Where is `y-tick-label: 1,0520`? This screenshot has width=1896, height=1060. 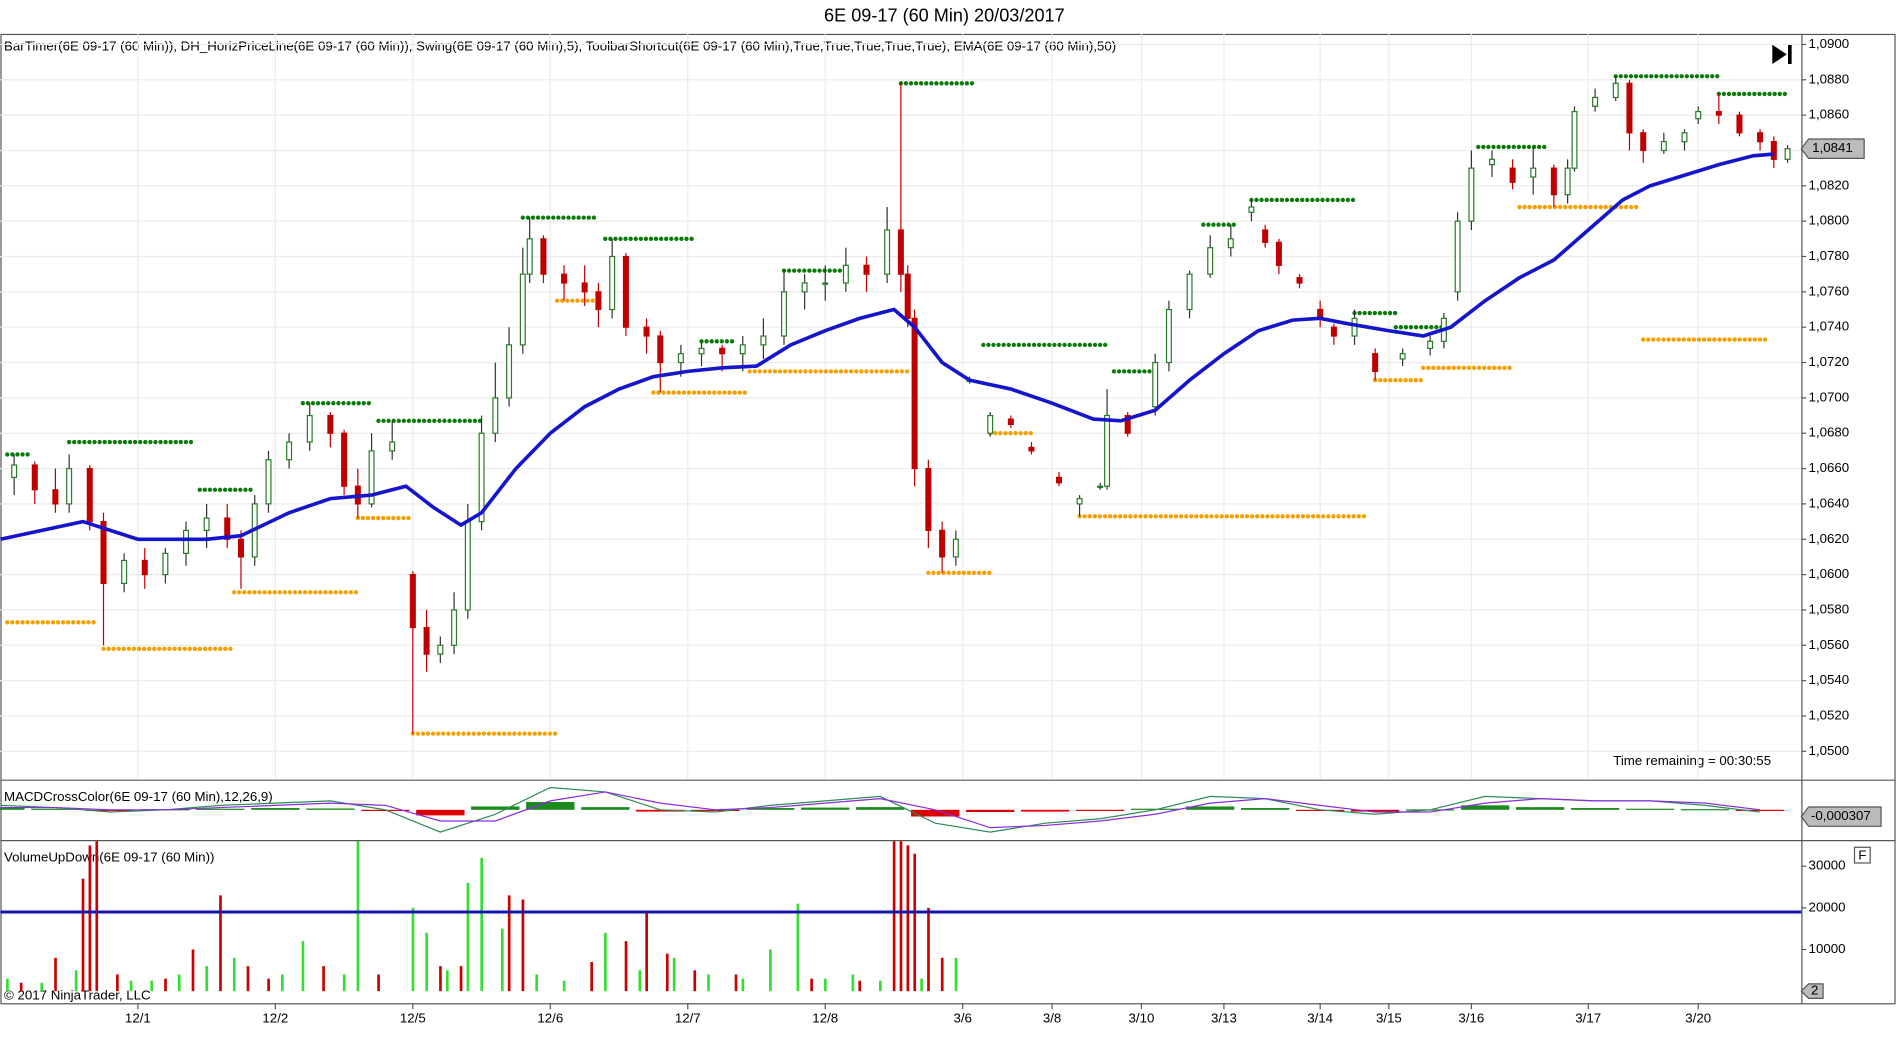
y-tick-label: 1,0520 is located at coordinates (1829, 714).